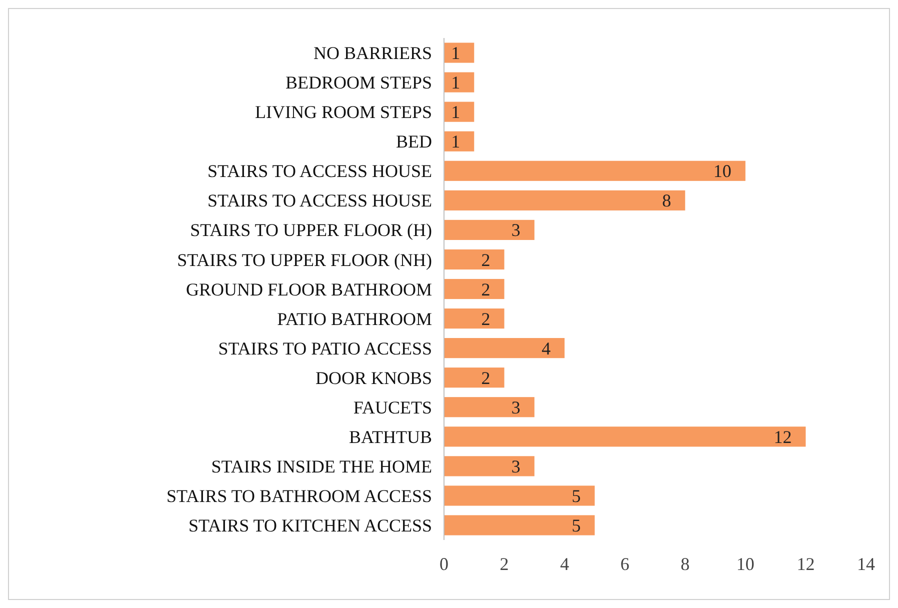 The width and height of the screenshot is (898, 608). I want to click on x-tick-label: 0, so click(444, 564).